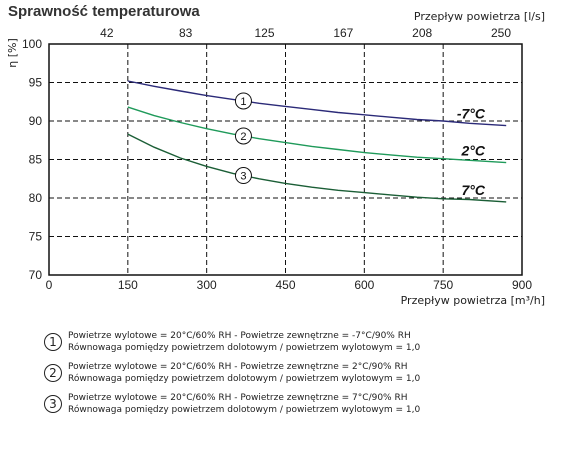 This screenshot has width=570, height=470. Describe the element at coordinates (36, 237) in the screenshot. I see `y-tick-label: 75` at that location.